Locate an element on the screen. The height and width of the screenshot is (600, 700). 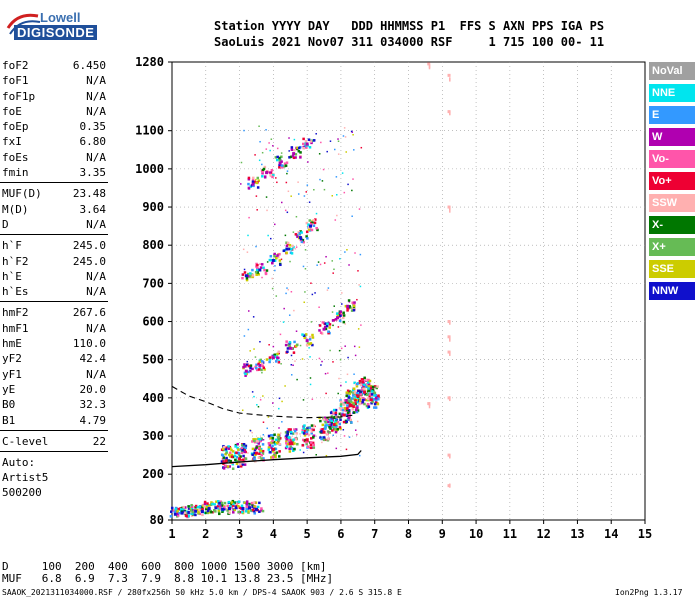
param-row: hmF1 N/A is located at coordinates (54, 328).